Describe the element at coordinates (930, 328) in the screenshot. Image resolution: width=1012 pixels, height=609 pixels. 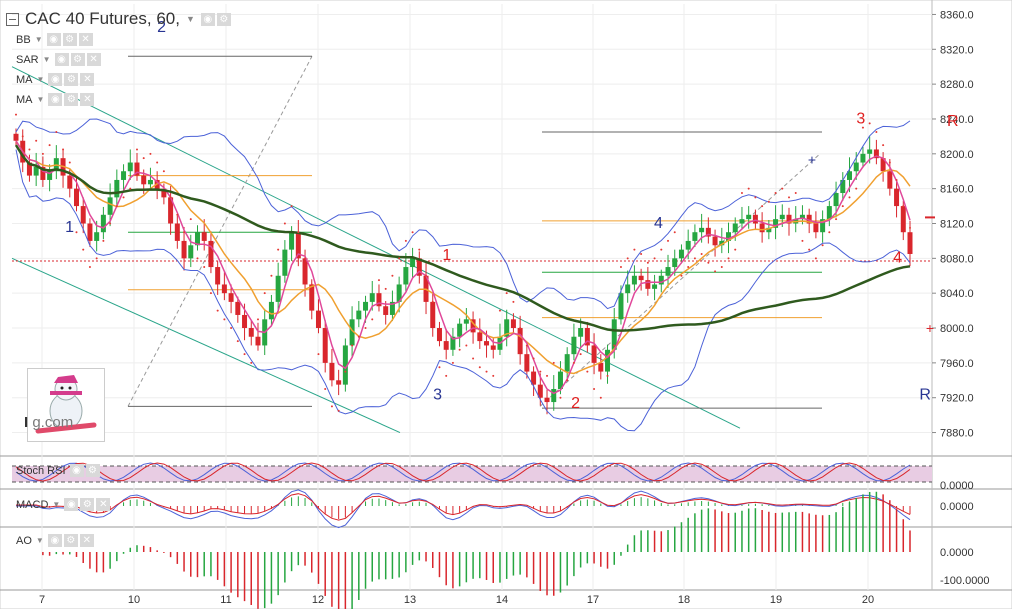
I see `price-marker-plus-icon: +` at that location.